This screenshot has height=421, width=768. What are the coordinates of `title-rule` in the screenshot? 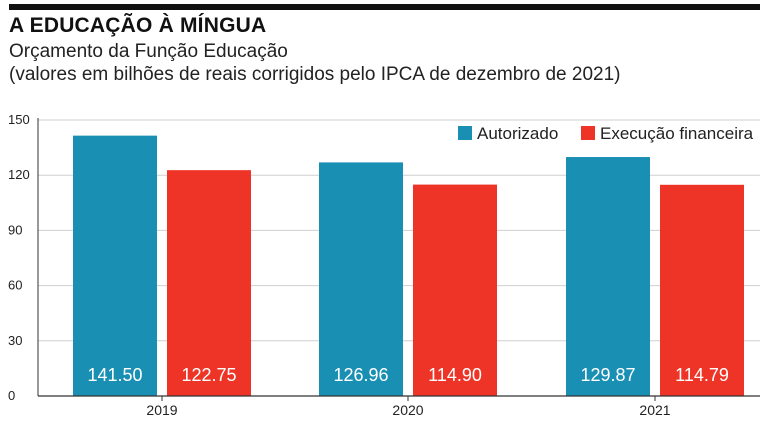 It's located at (384, 7).